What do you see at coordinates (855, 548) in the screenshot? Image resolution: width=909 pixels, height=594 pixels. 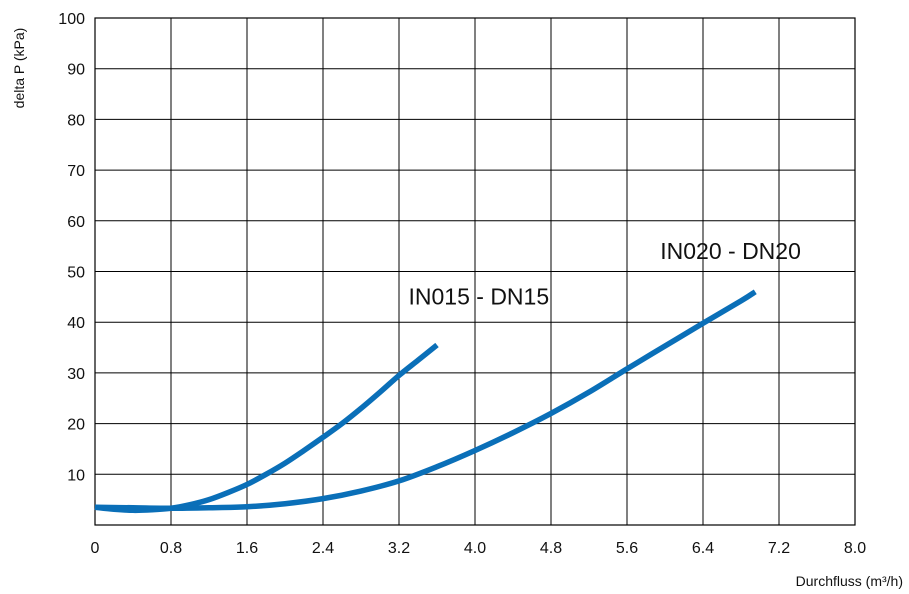 I see `x-tick-label: 8.0` at bounding box center [855, 548].